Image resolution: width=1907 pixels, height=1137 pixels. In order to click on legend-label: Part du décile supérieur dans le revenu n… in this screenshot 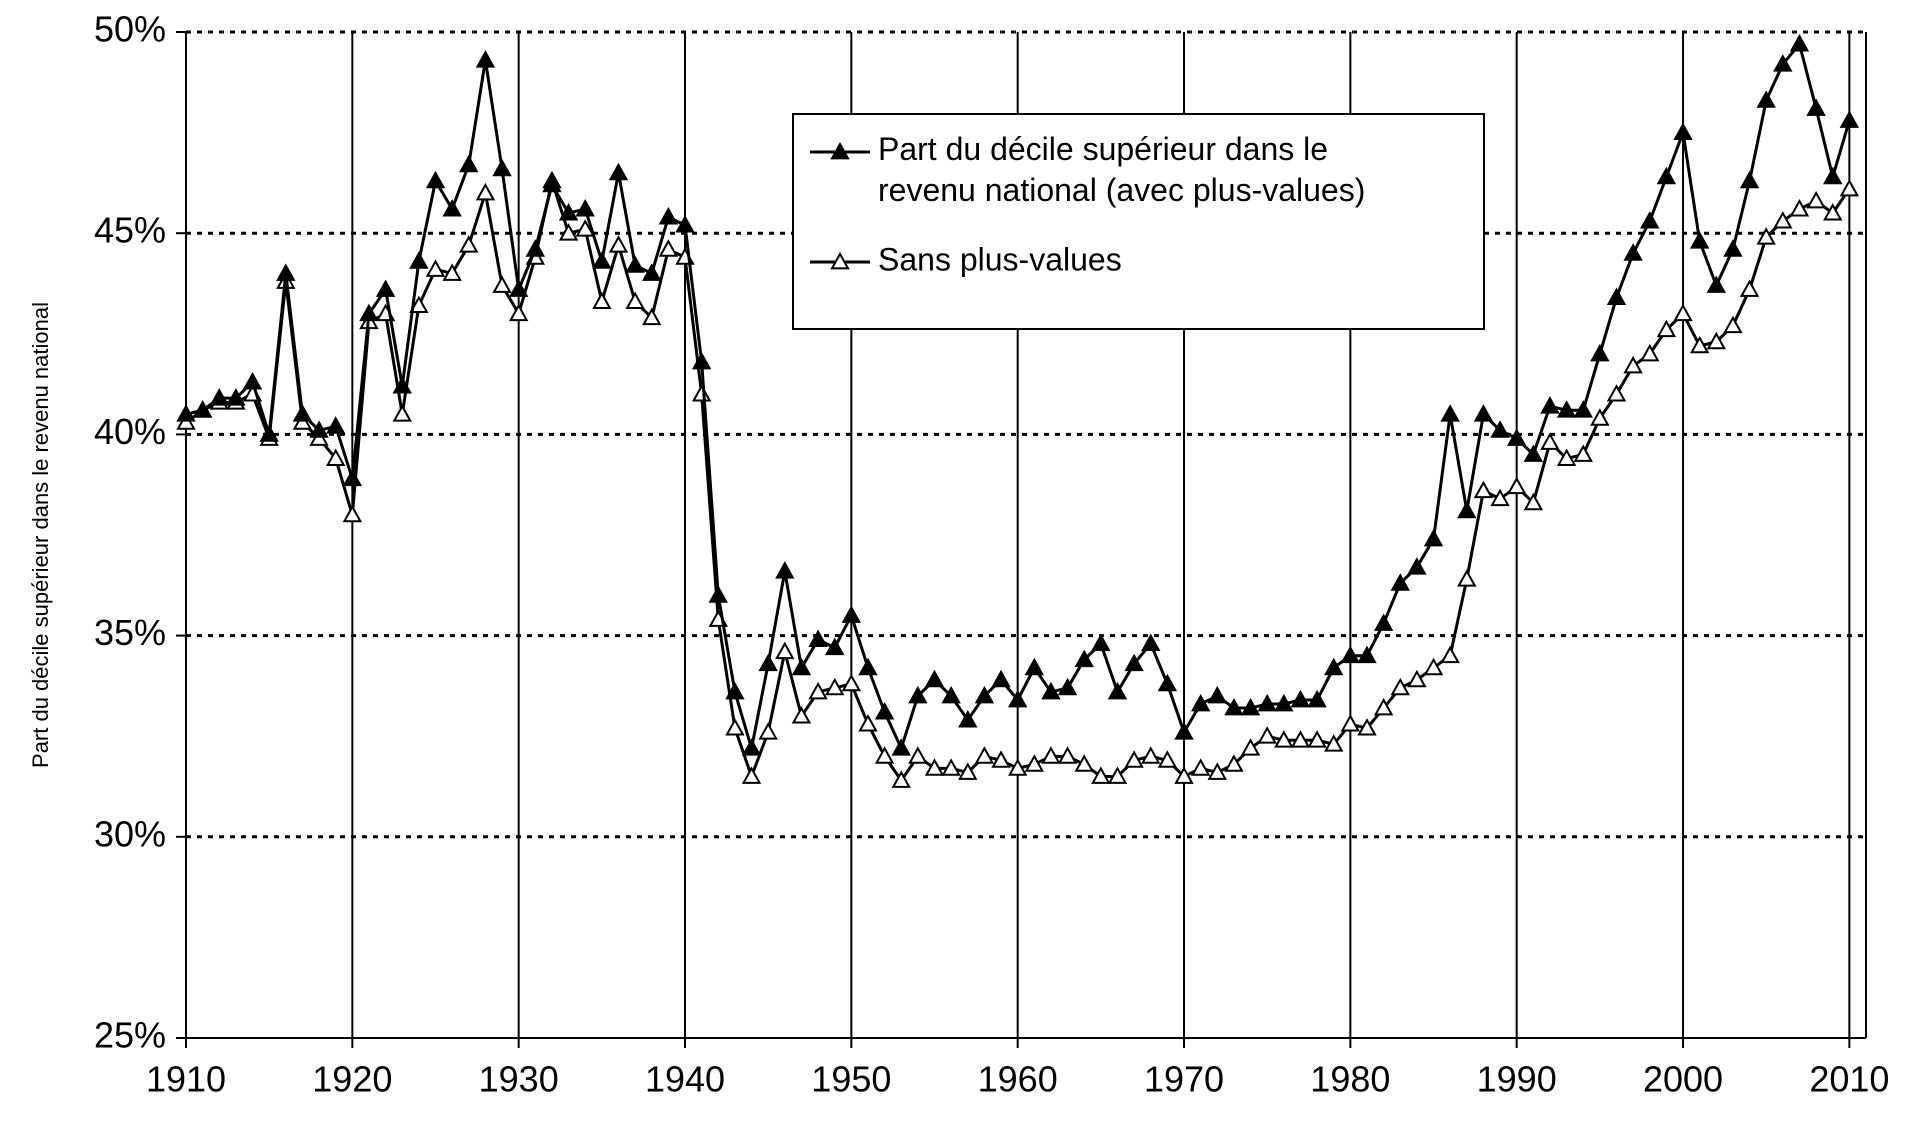, I will do `click(1121, 169)`.